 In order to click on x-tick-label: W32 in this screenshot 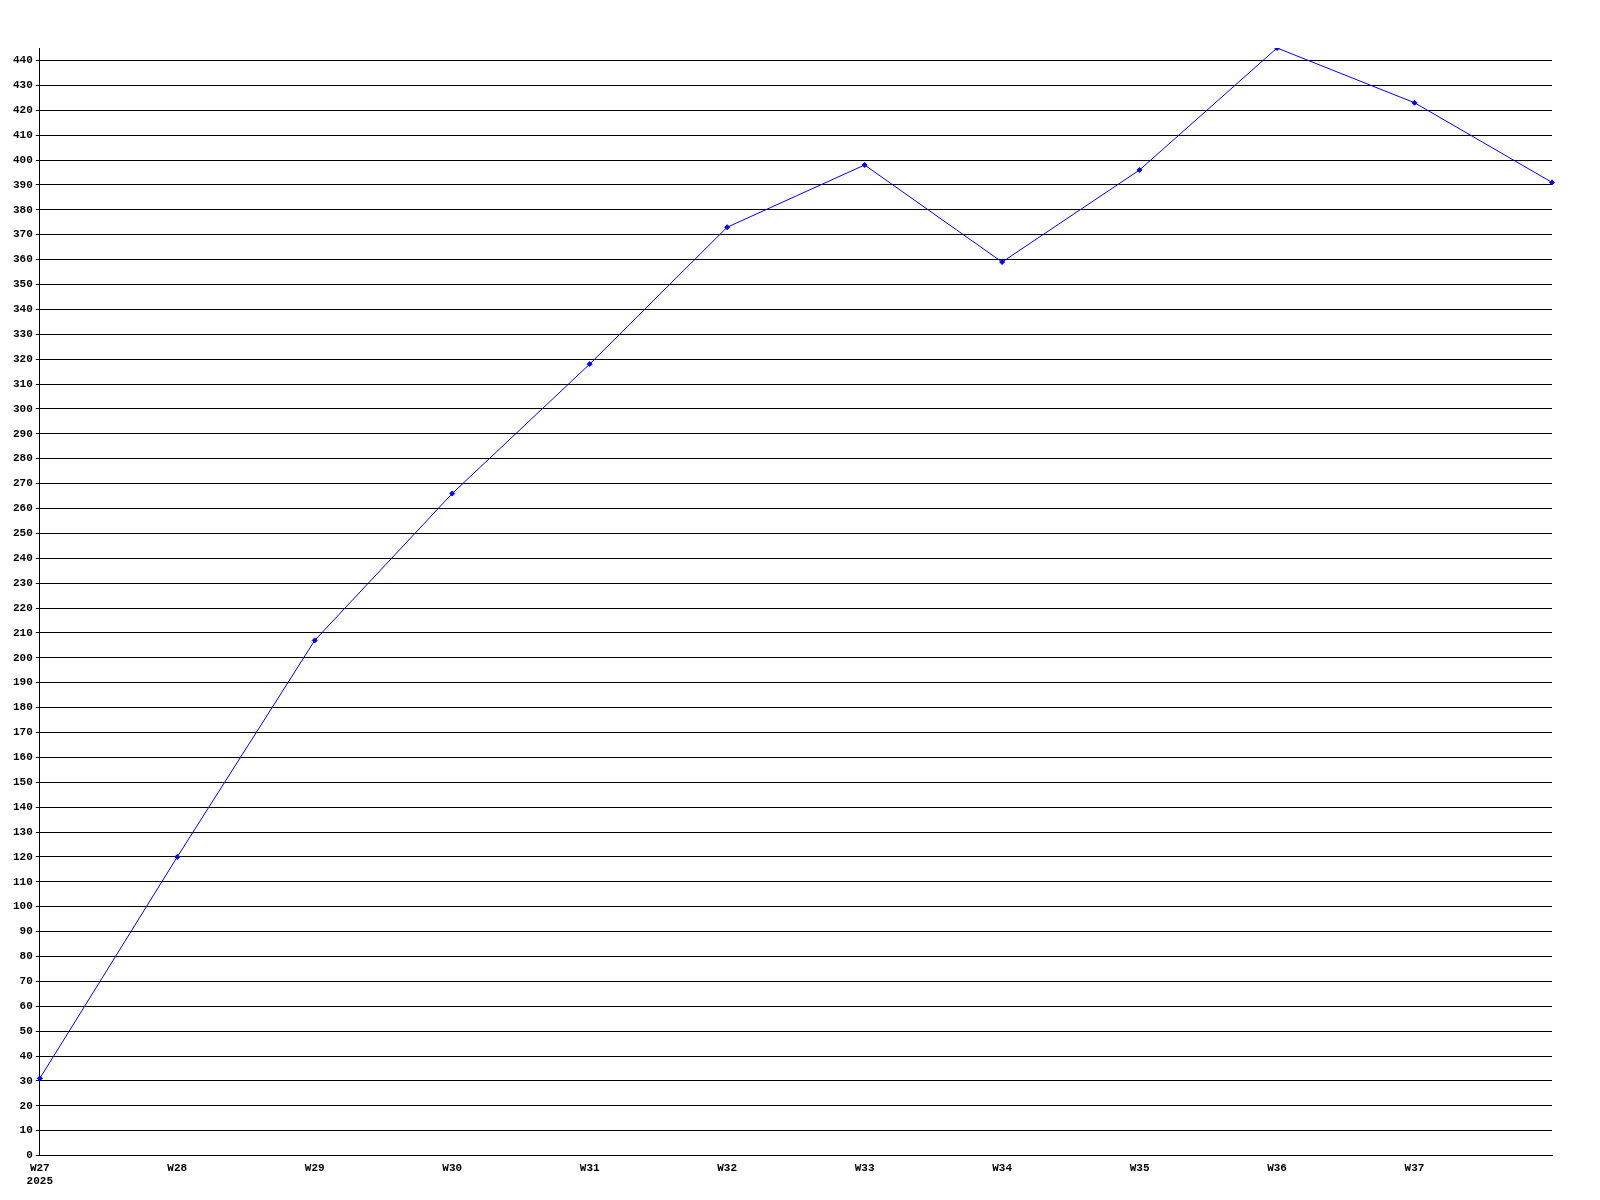, I will do `click(727, 1167)`.